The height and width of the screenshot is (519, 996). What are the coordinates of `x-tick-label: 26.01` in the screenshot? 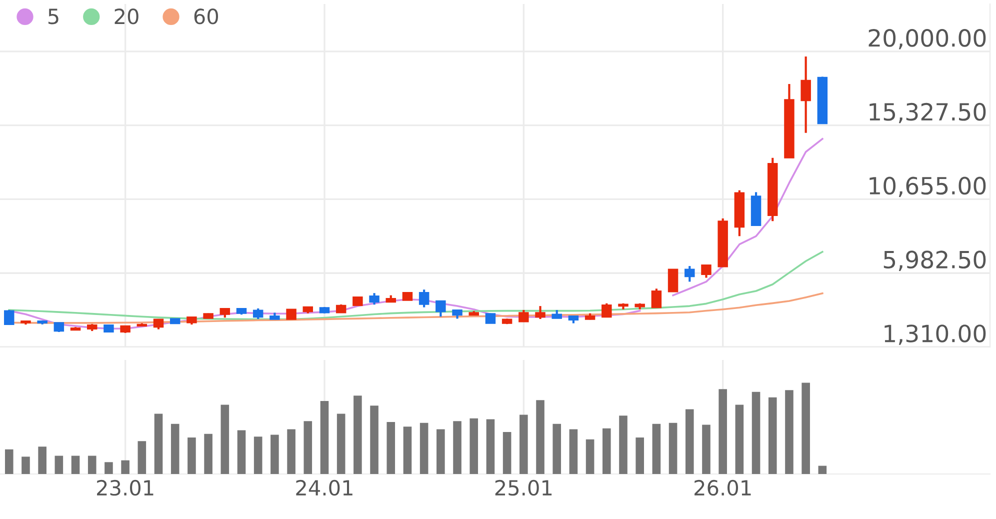 It's located at (722, 488).